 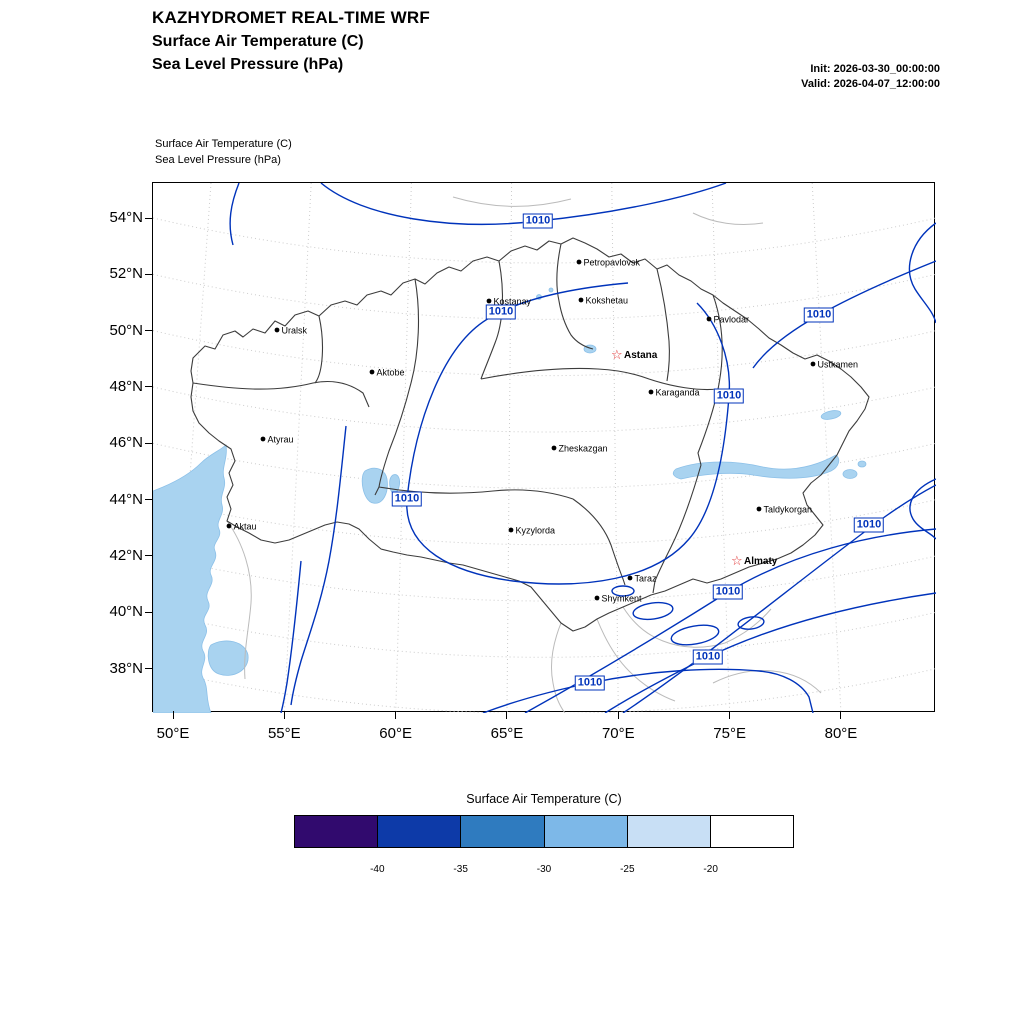 I want to click on colorbar-tick-label: -20, so click(x=710, y=869).